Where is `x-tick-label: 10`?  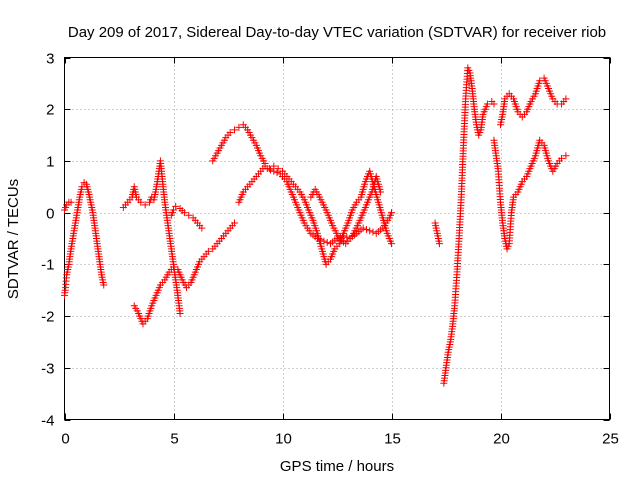
x-tick-label: 10 is located at coordinates (283, 439).